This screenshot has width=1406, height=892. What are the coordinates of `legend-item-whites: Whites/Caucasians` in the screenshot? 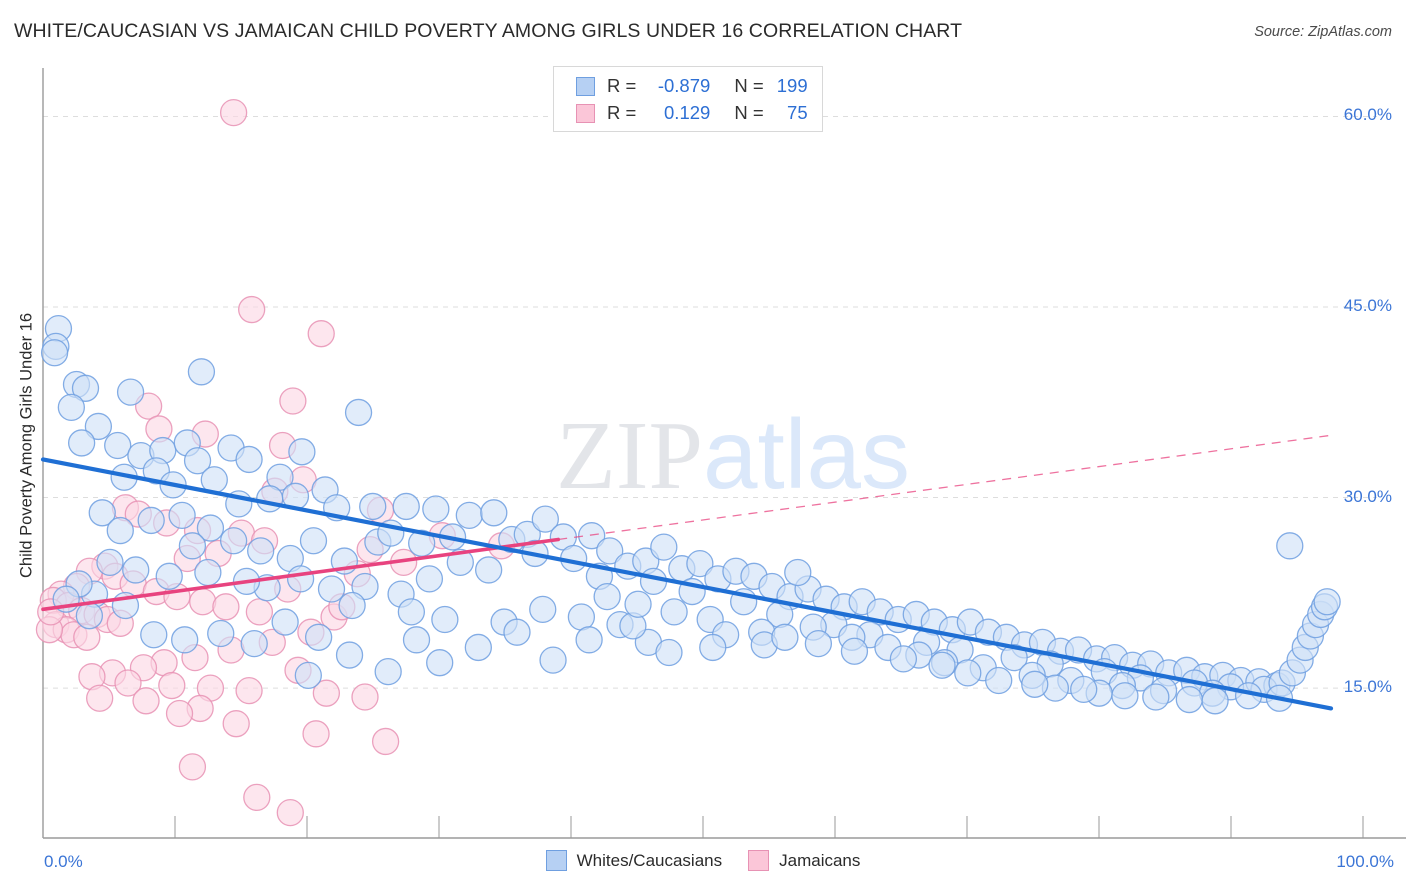 It's located at (634, 860).